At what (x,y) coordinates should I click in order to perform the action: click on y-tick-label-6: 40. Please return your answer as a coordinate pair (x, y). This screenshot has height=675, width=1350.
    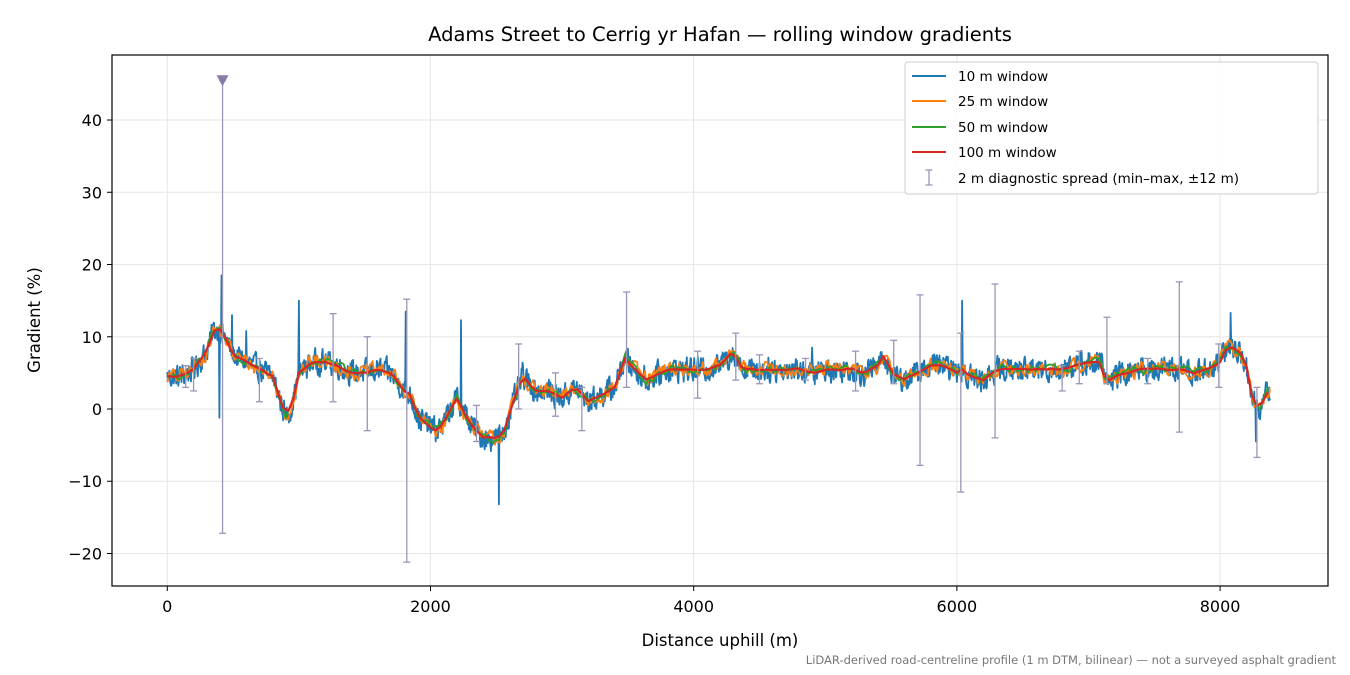
    Looking at the image, I should click on (92, 120).